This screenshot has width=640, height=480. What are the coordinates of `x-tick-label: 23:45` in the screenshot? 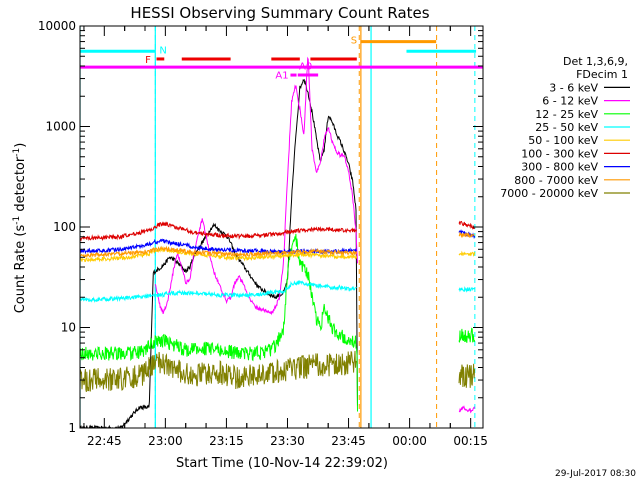 It's located at (348, 441).